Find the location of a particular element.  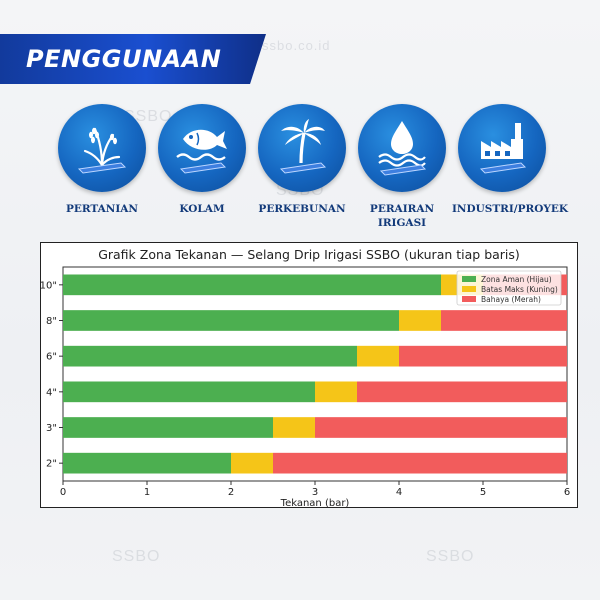

use-label: INDUSTRI/PROYEK is located at coordinates (510, 209).